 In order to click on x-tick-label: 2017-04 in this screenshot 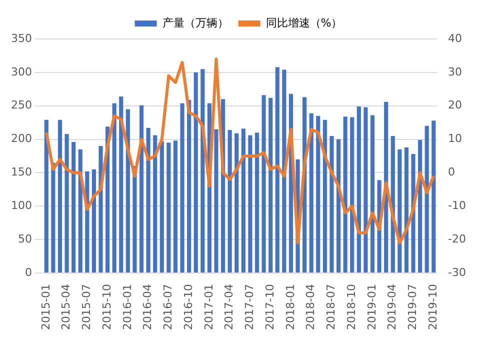, I will do `click(229, 307)`.